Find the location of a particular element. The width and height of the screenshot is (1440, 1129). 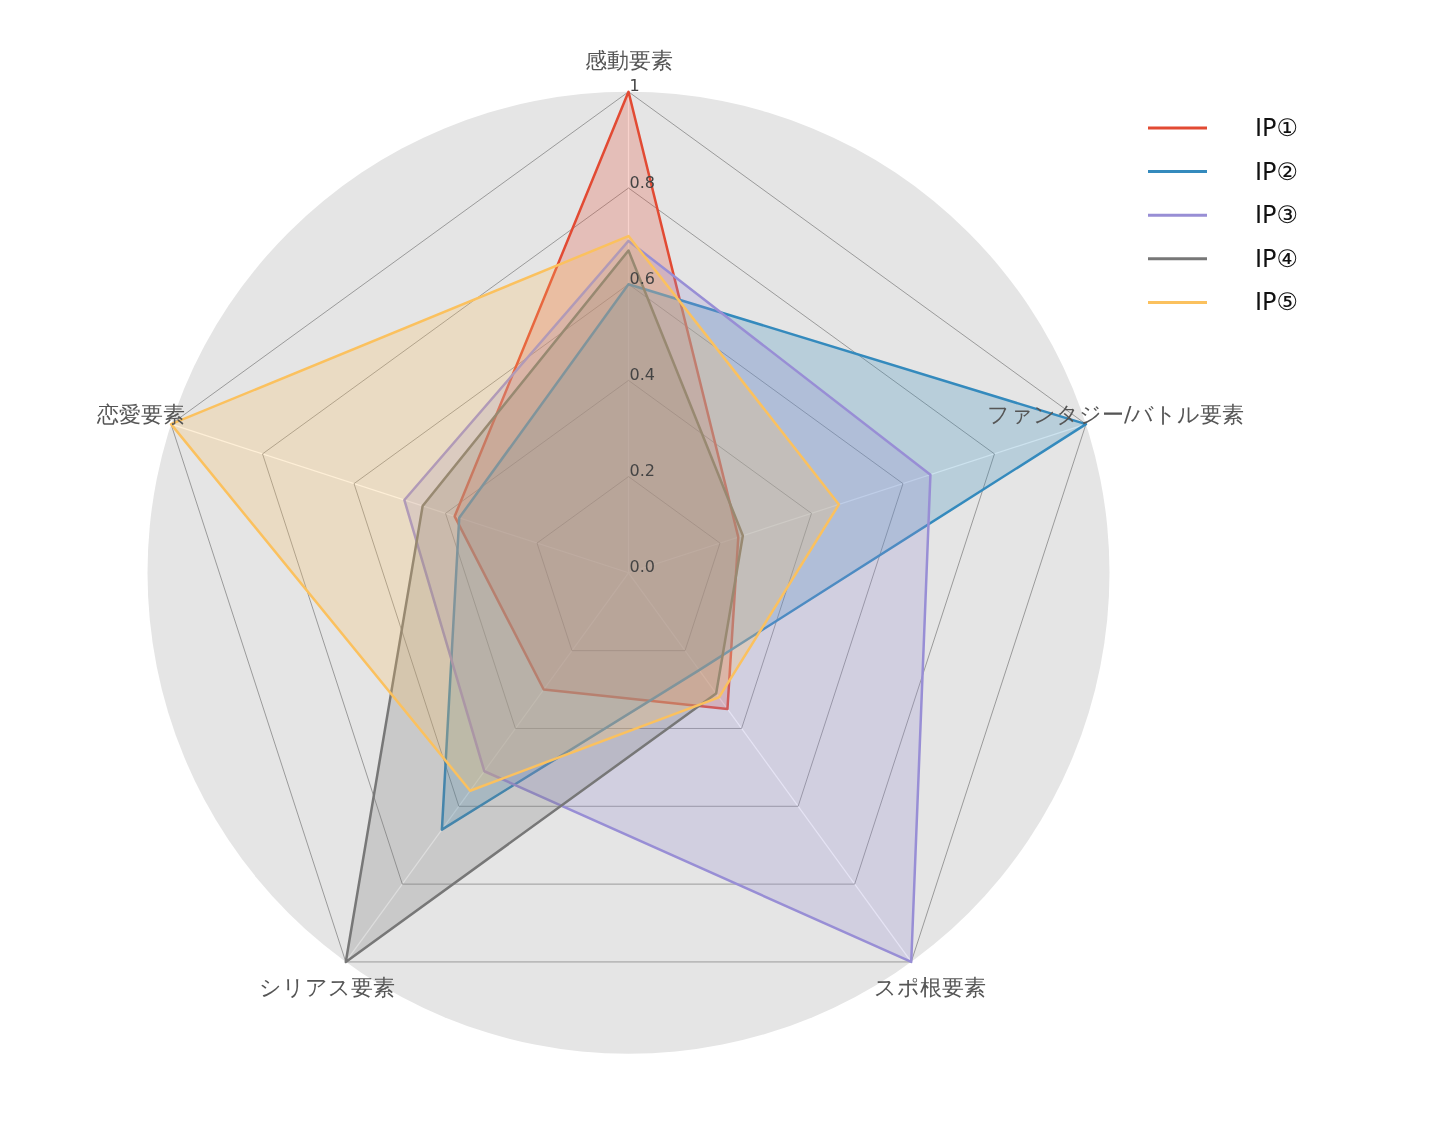

legend-label: IP④ is located at coordinates (1277, 258).